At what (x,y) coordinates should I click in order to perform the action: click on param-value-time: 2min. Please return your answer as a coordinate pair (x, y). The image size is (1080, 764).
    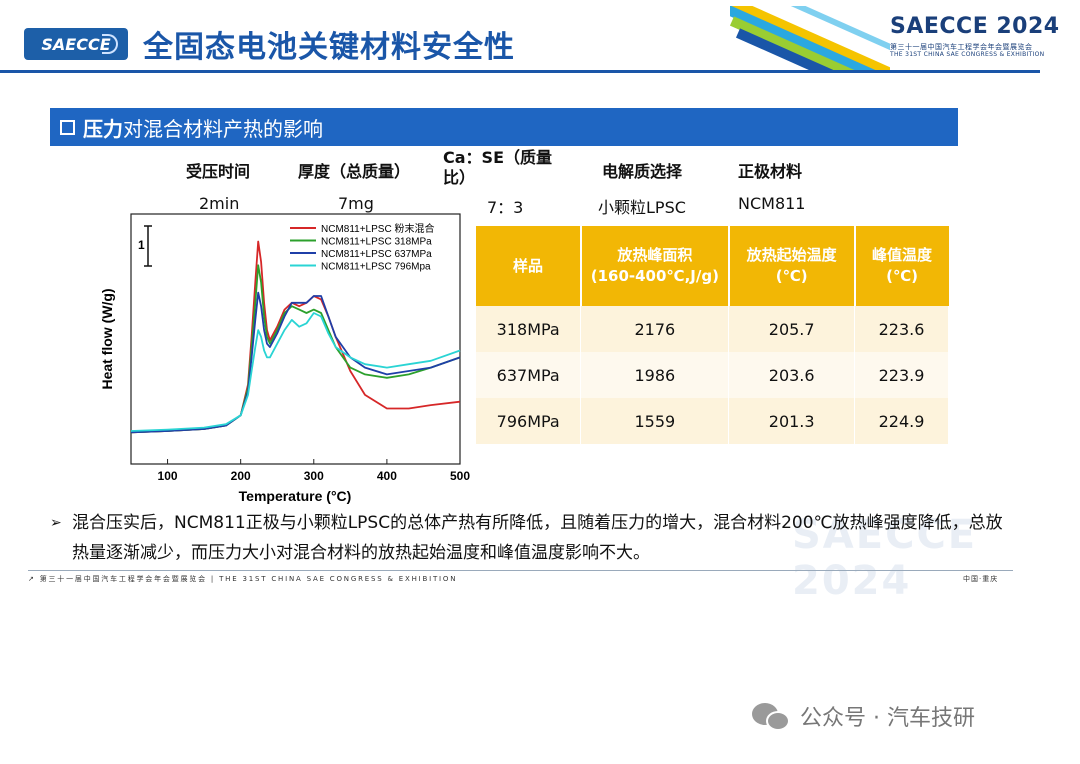
    Looking at the image, I should click on (219, 203).